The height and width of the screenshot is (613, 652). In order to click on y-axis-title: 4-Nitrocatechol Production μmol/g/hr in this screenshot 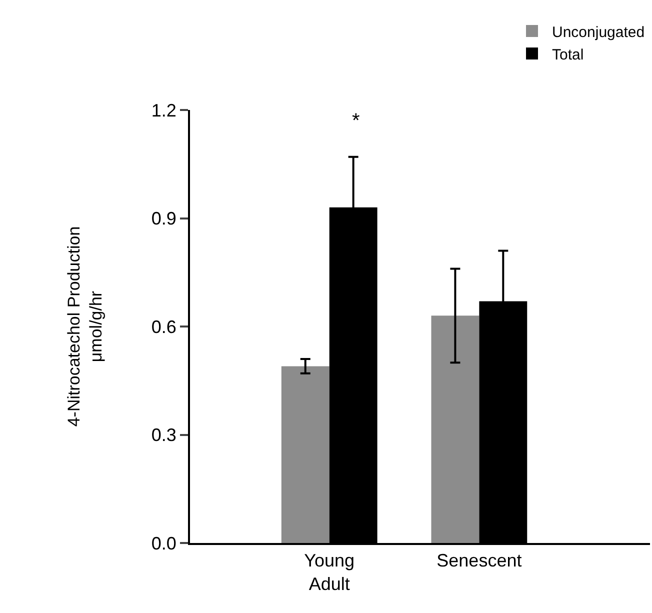, I will do `click(85, 326)`.